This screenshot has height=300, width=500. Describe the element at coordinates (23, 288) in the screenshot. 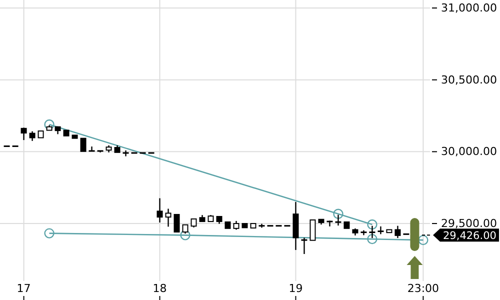

I see `x-tick-label: 17` at that location.